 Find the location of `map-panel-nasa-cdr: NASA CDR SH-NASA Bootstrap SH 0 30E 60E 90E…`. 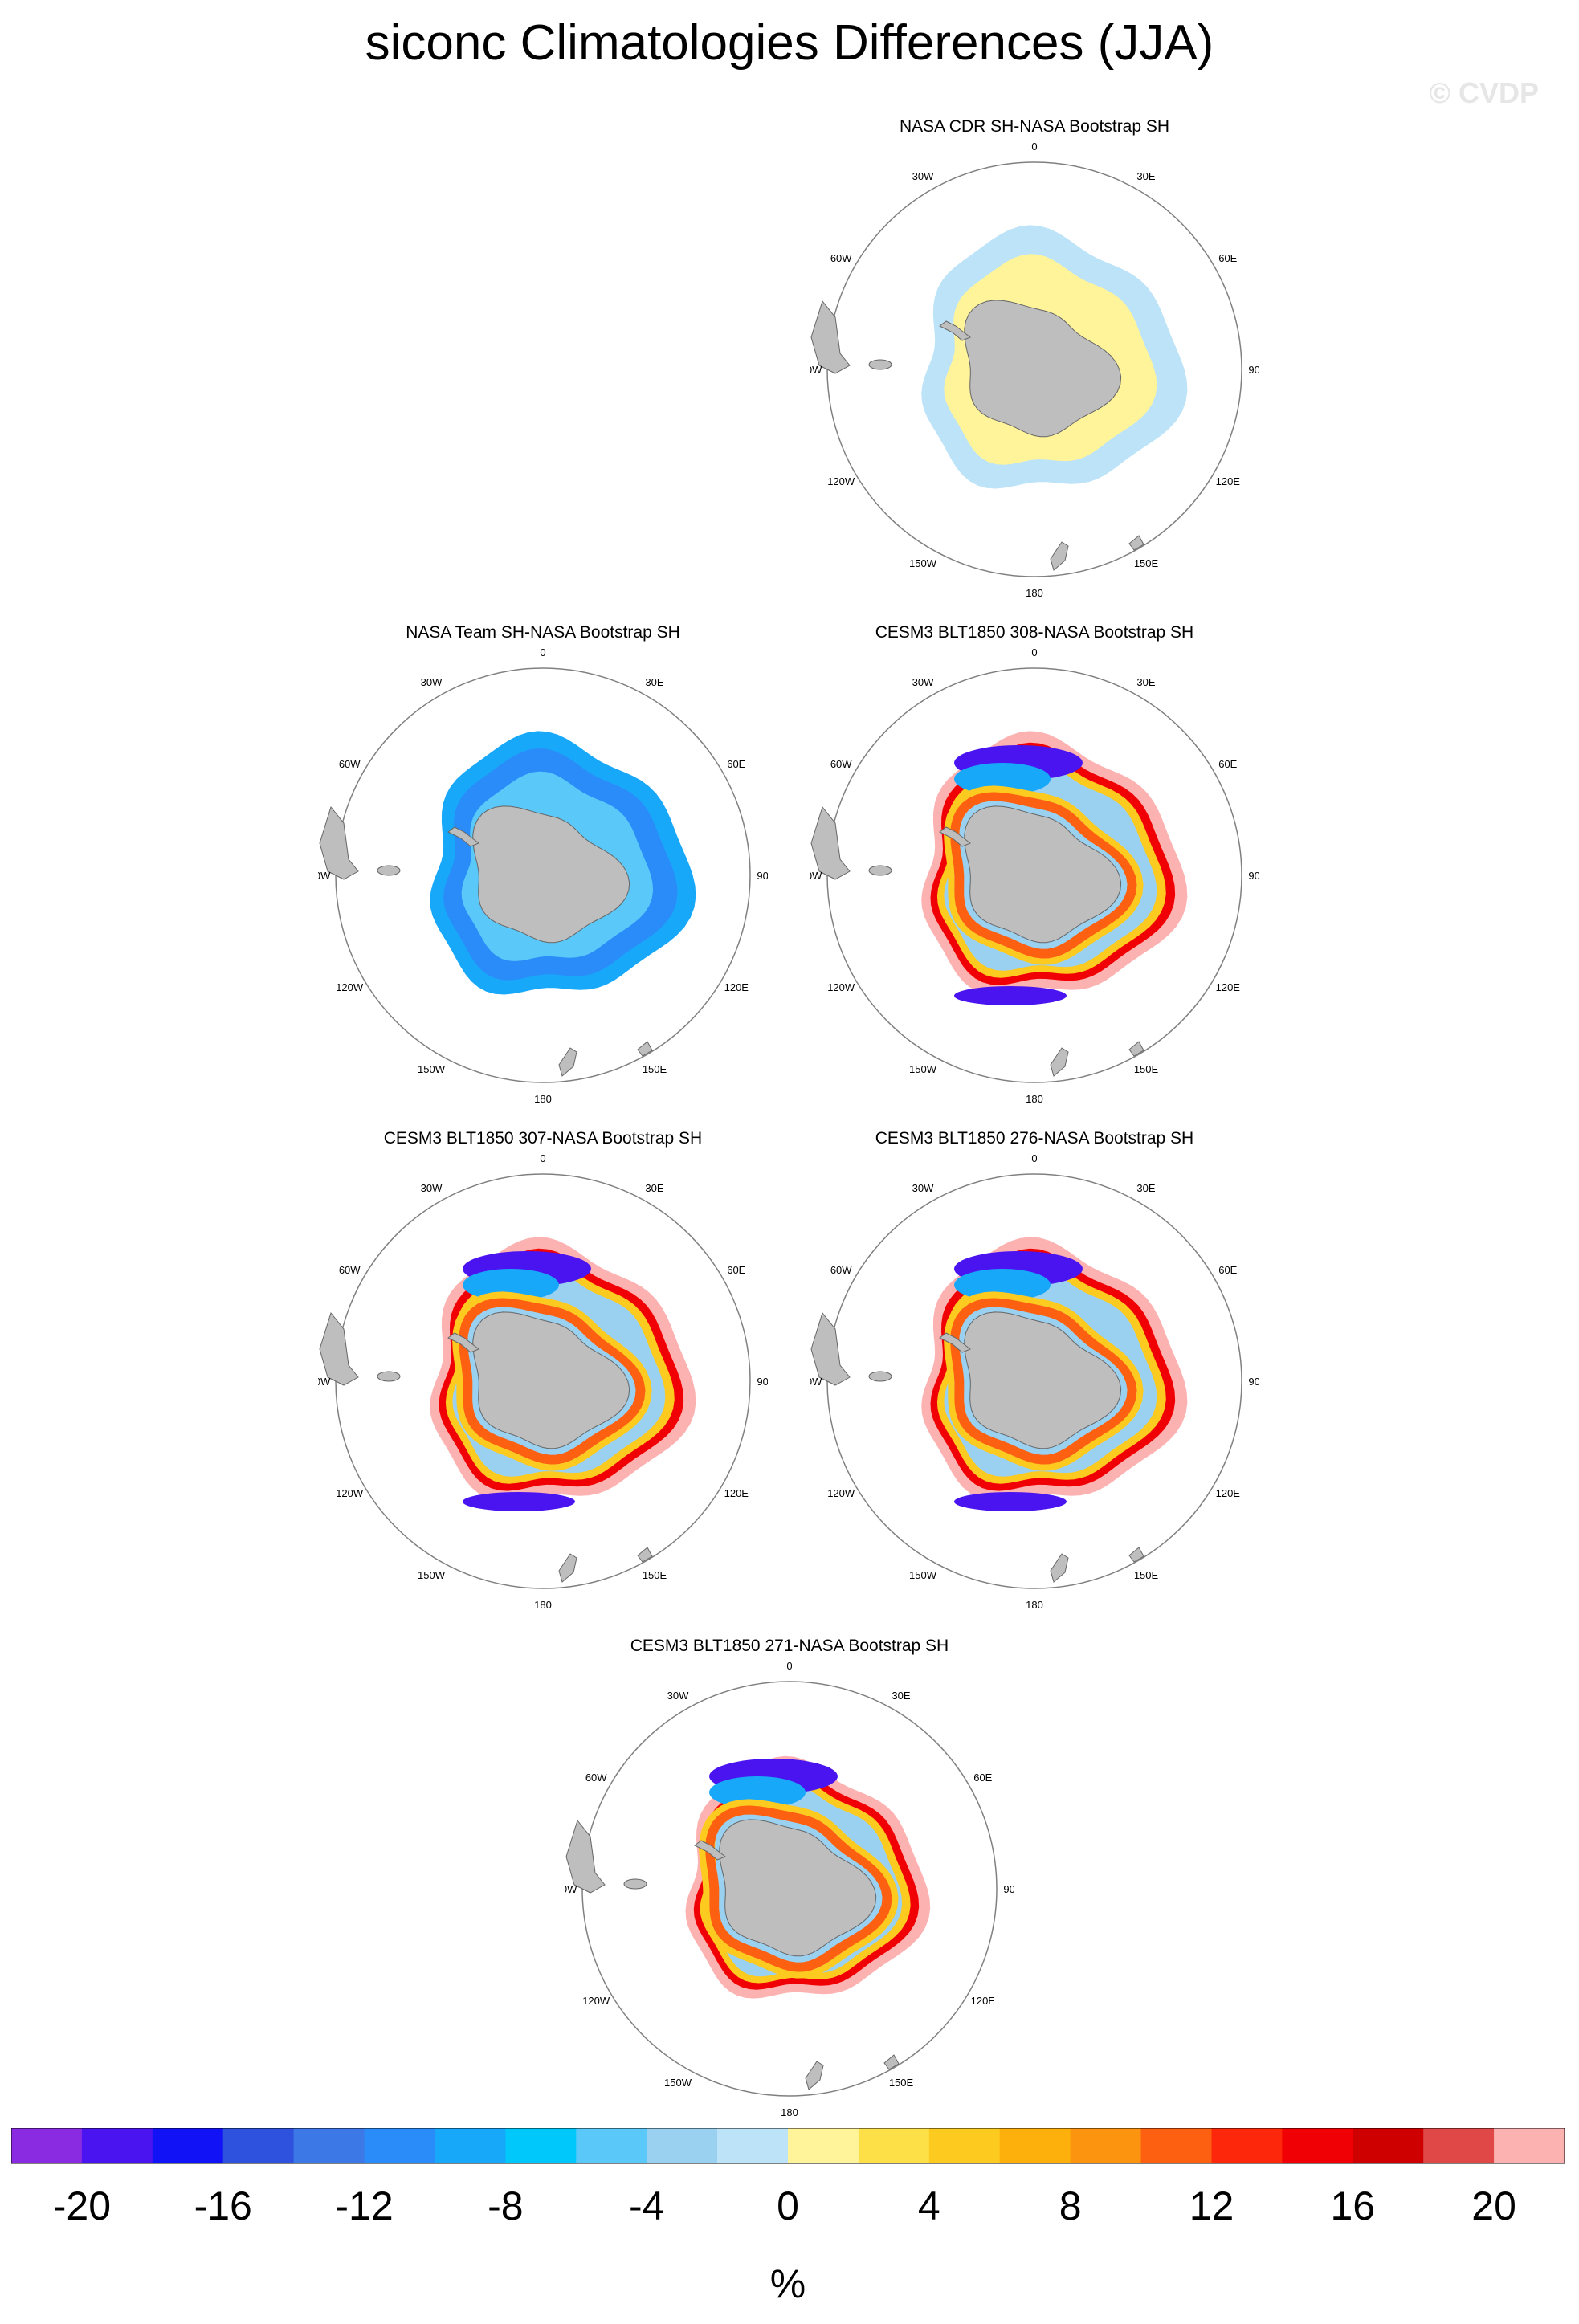

map-panel-nasa-cdr: NASA CDR SH-NASA Bootstrap SH 0 30E 60E 90E… is located at coordinates (1034, 374).